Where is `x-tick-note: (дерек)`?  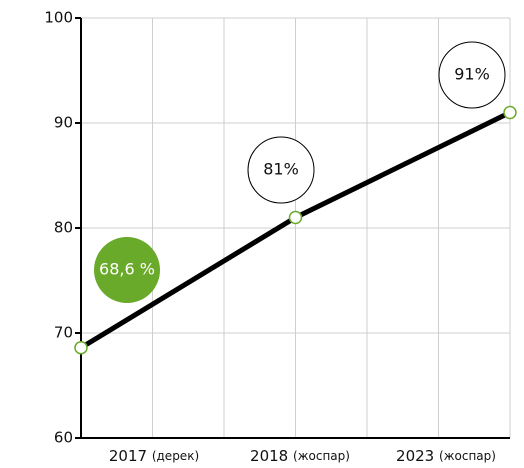 x-tick-note: (дерек) is located at coordinates (175, 456).